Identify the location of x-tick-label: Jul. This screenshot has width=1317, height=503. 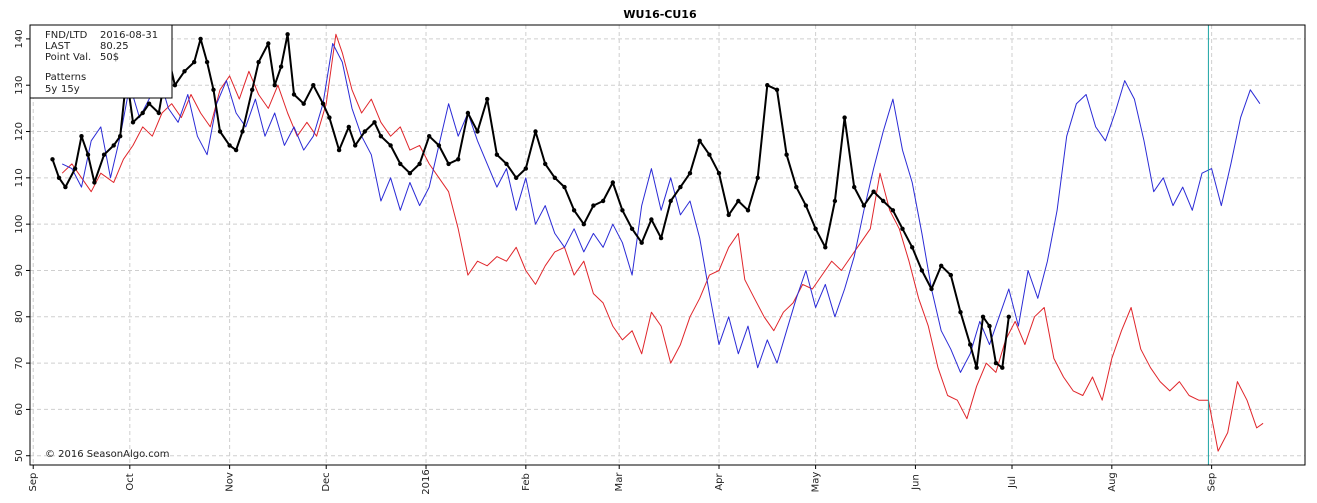
(1012, 482).